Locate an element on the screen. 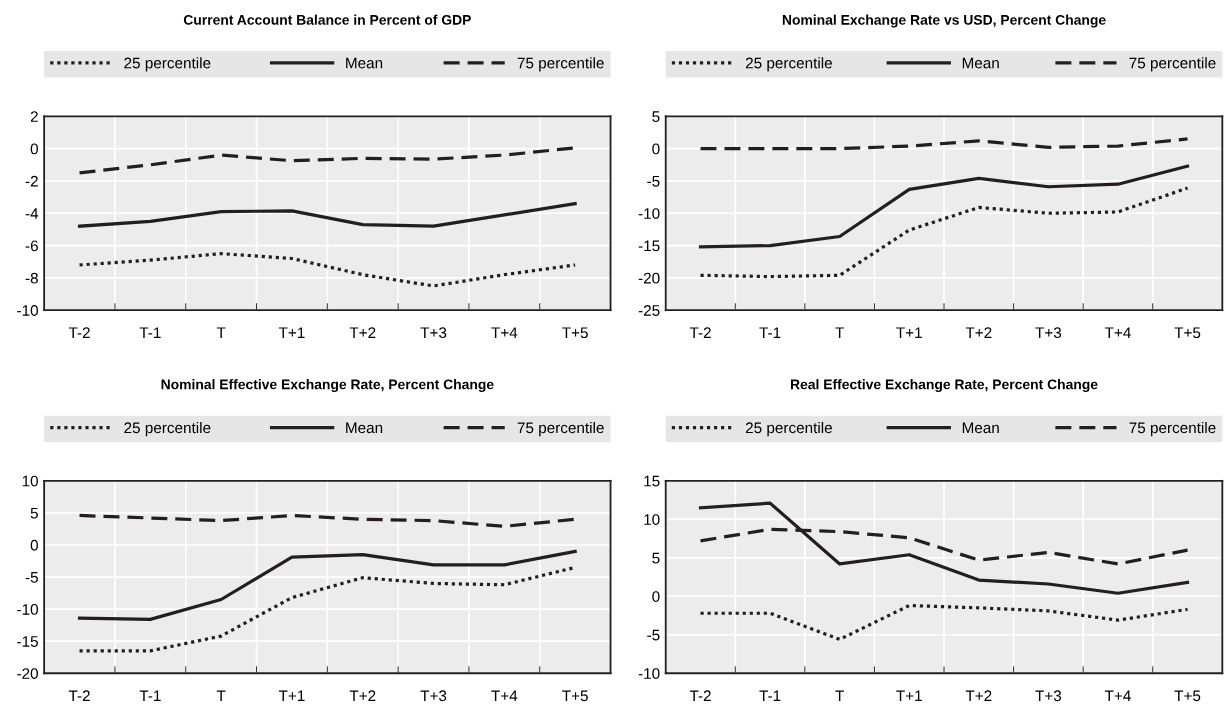  y-tick-label: -6 is located at coordinates (31, 246).